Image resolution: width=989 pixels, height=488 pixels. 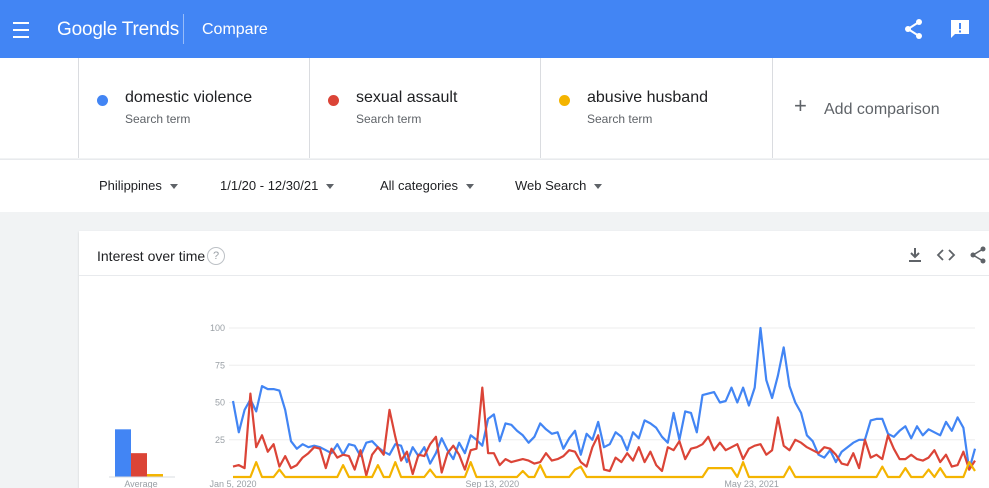 I want to click on add-comparison-label: Add comparison, so click(x=882, y=109).